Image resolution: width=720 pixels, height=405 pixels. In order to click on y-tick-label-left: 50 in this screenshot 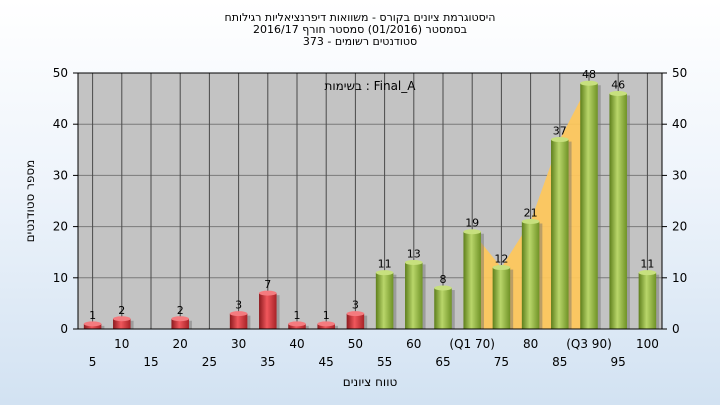, I will do `click(60, 73)`.